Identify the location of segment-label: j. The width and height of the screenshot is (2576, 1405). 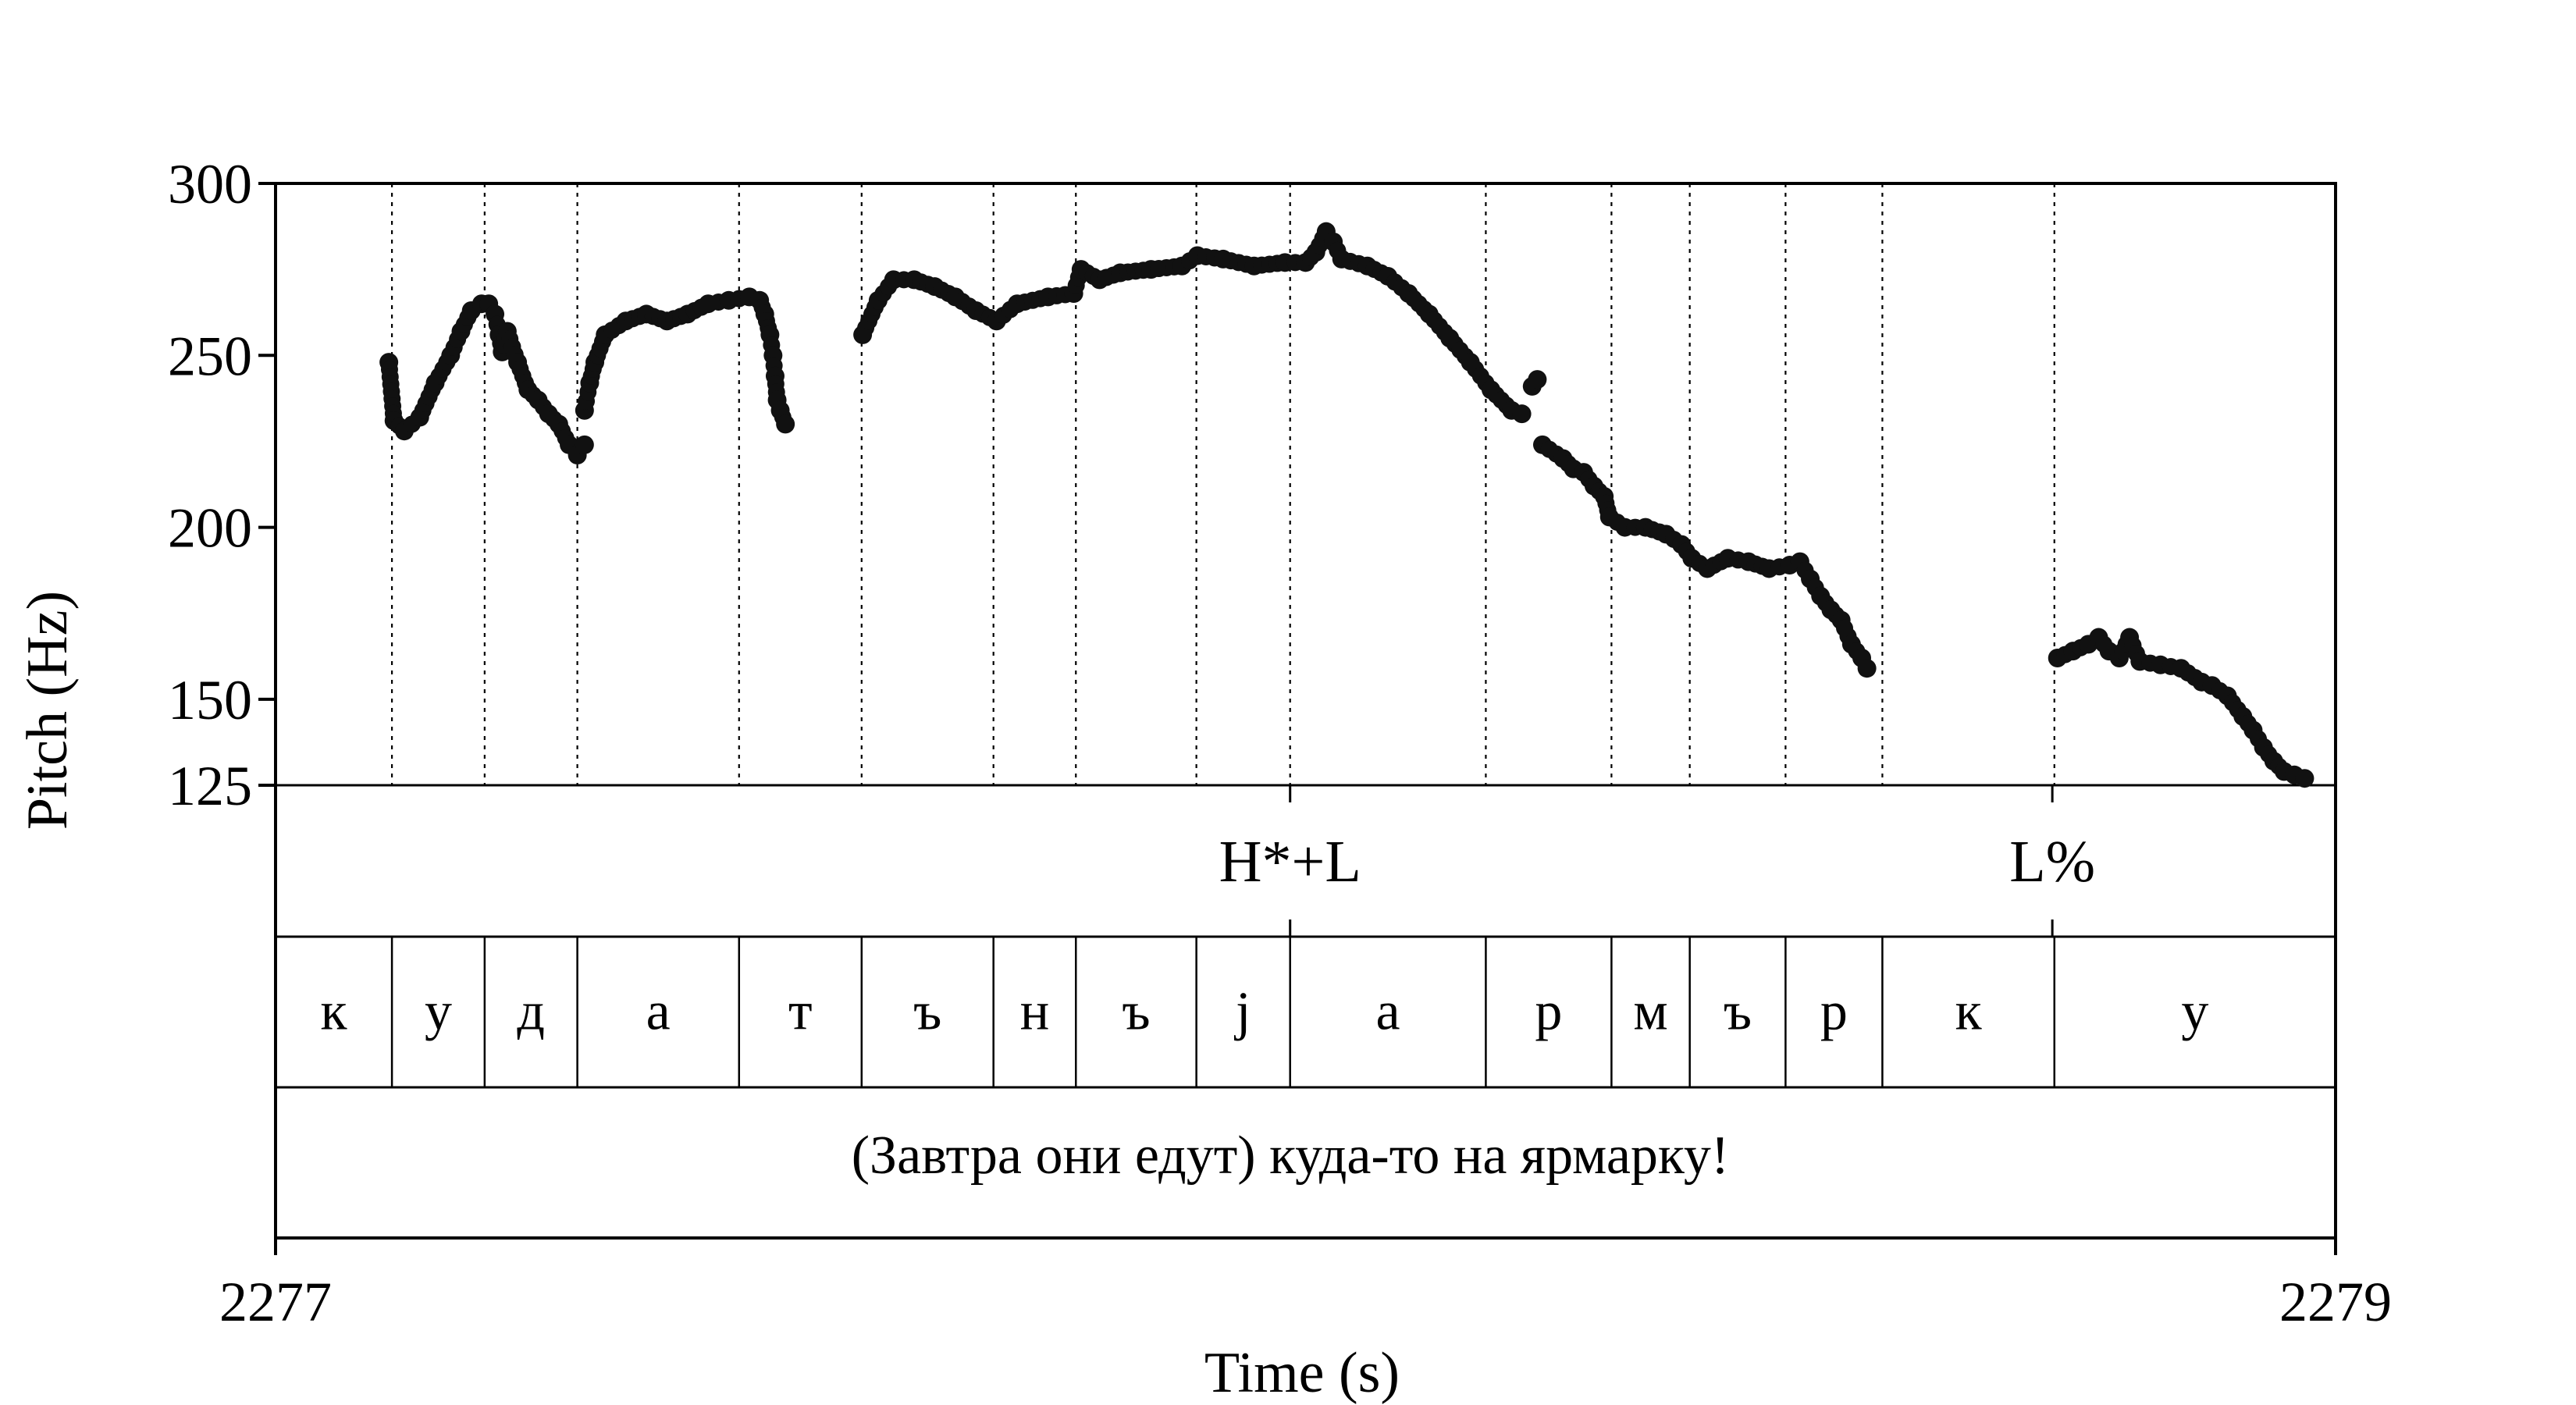
(1242, 1012).